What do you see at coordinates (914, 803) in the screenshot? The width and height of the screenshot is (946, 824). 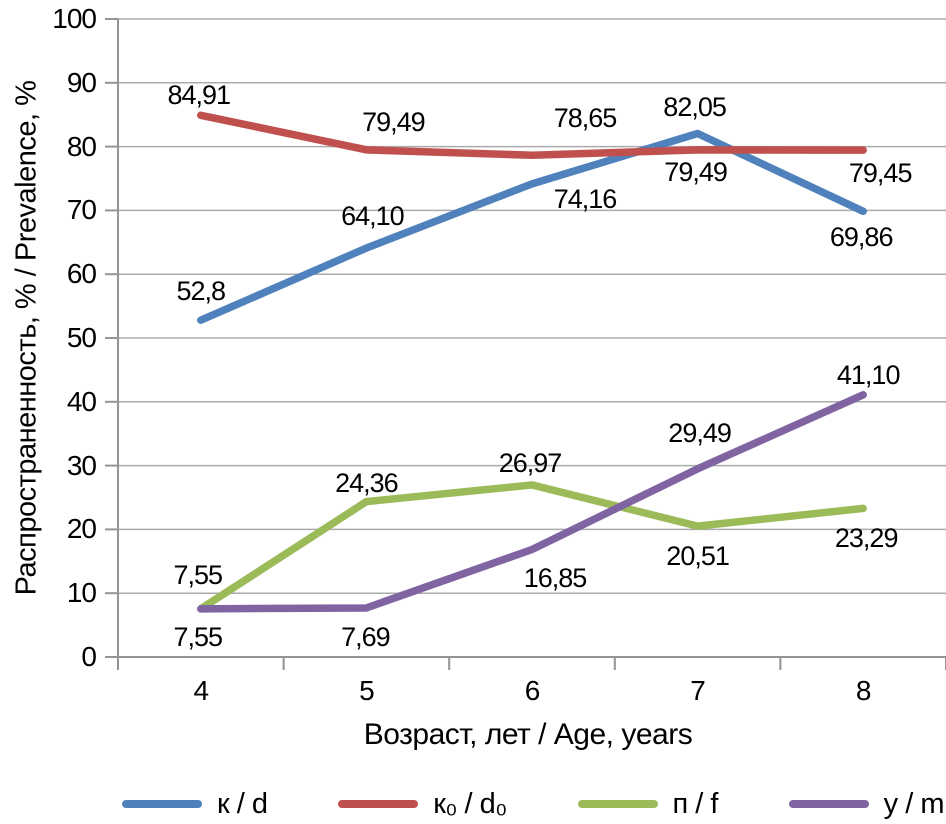 I see `legend-label-3: у / m` at bounding box center [914, 803].